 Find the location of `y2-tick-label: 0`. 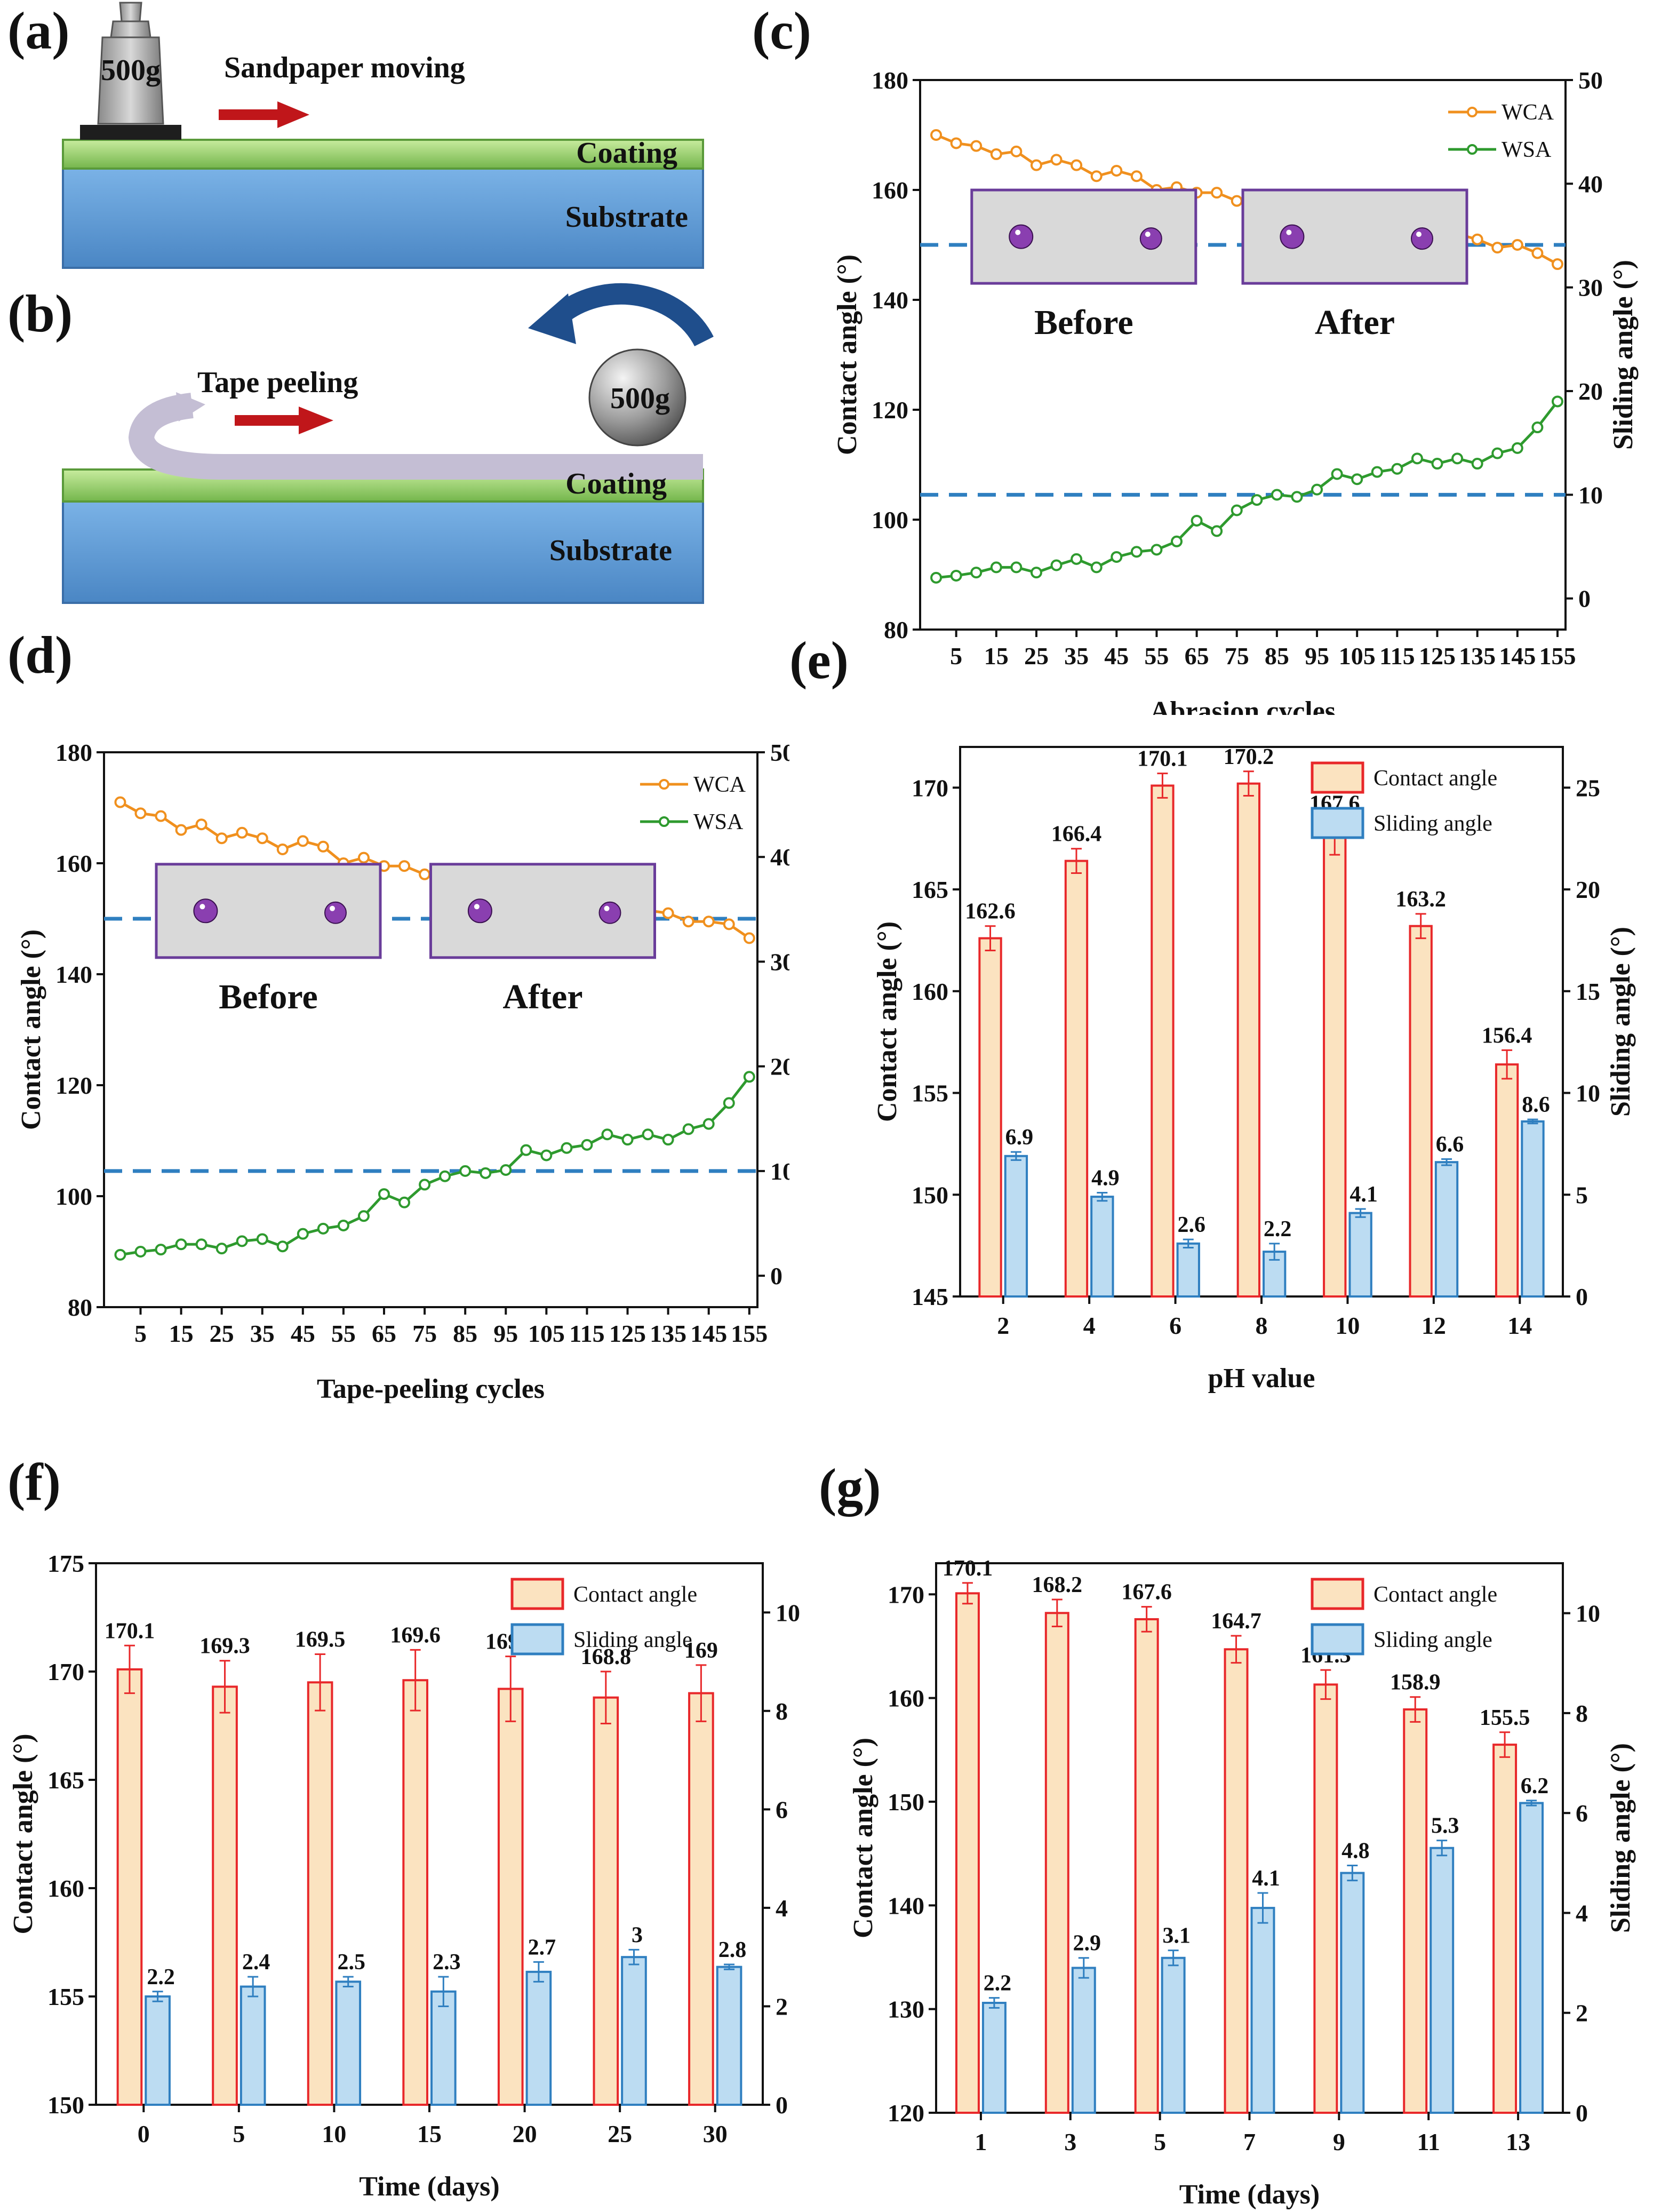

y2-tick-label: 0 is located at coordinates (782, 2105).